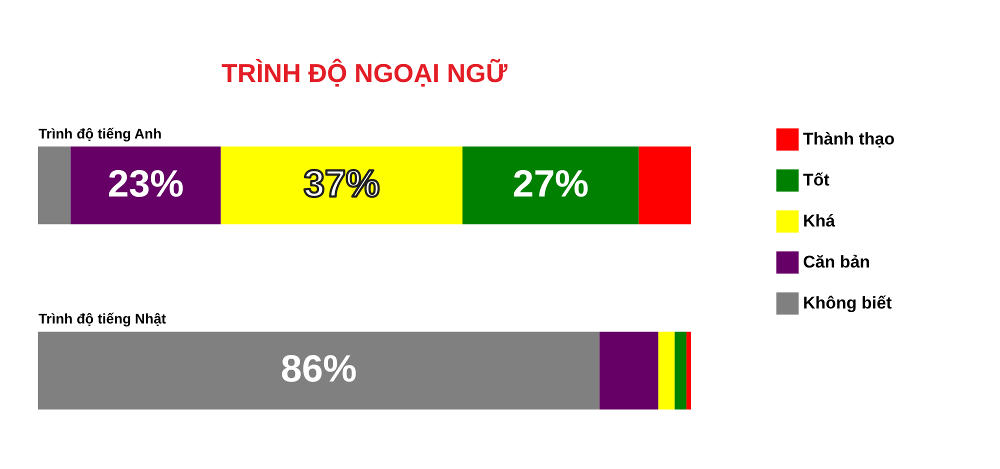 The width and height of the screenshot is (1000, 469). I want to click on text: TRÌNH ĐỘ NGOẠI NGỮ, so click(365, 73).